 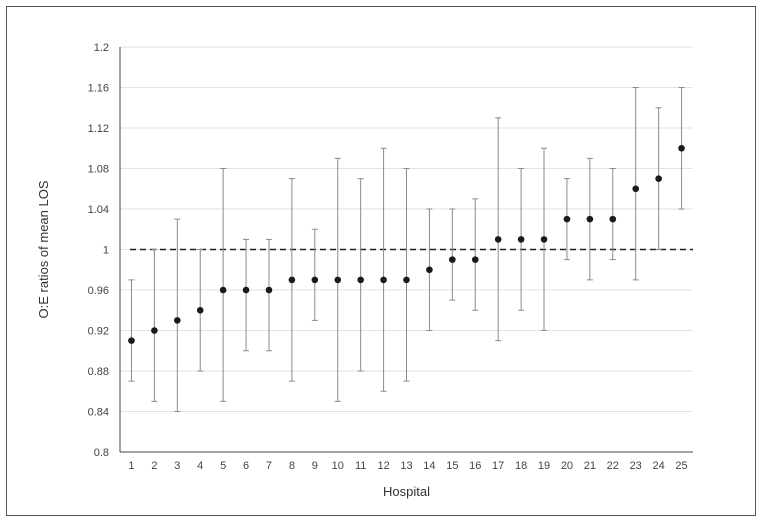 What do you see at coordinates (101, 453) in the screenshot?
I see `y-tick-label: 0.8` at bounding box center [101, 453].